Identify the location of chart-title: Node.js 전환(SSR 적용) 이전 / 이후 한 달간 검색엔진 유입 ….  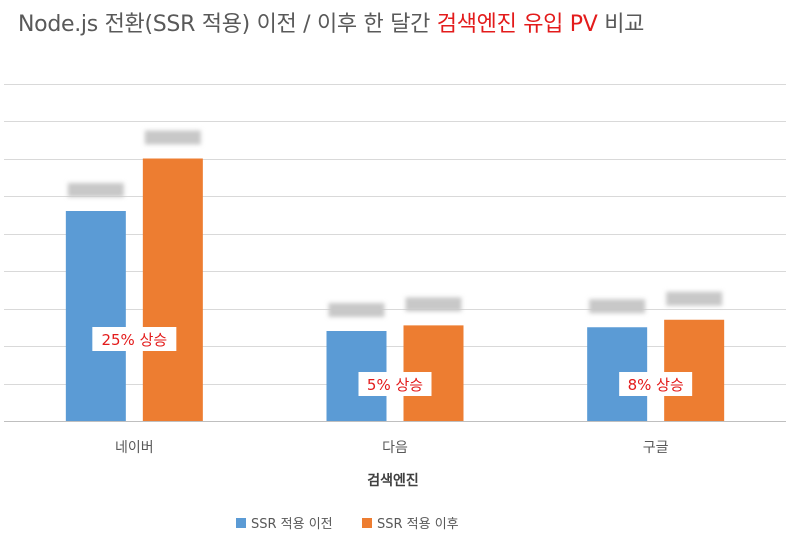
(331, 22).